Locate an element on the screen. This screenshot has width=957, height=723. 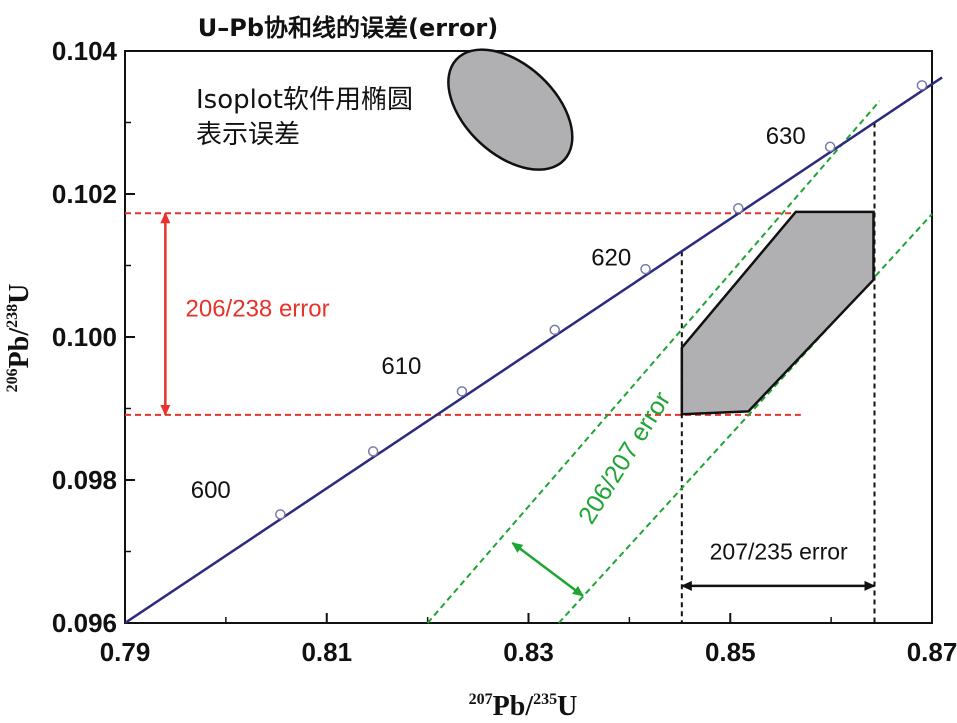
ellipse-label-line1: Isoplot软件用椭圆 is located at coordinates (304, 100).